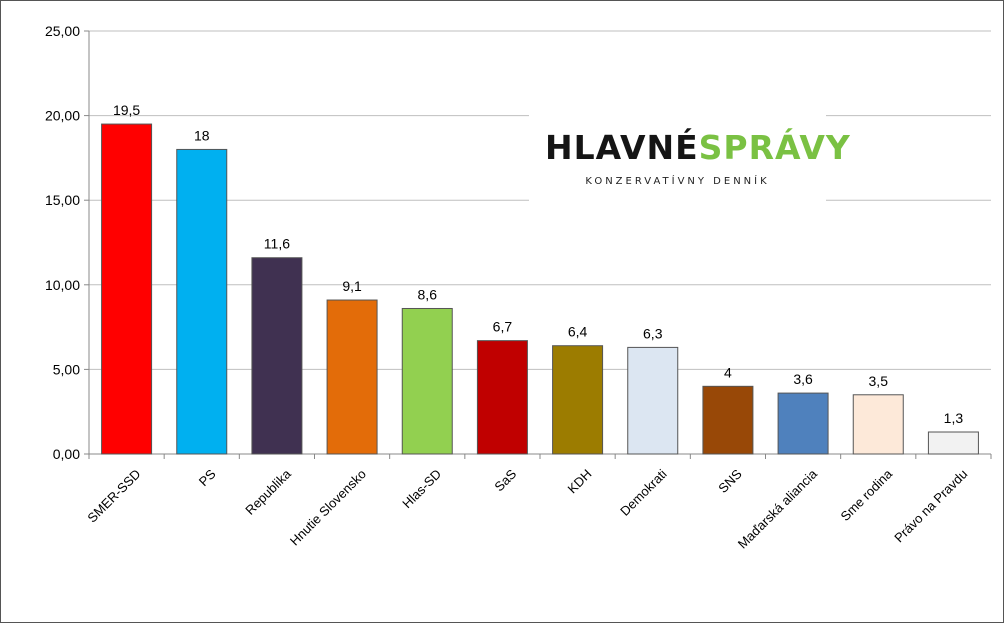  I want to click on data-label: 9,1, so click(352, 286).